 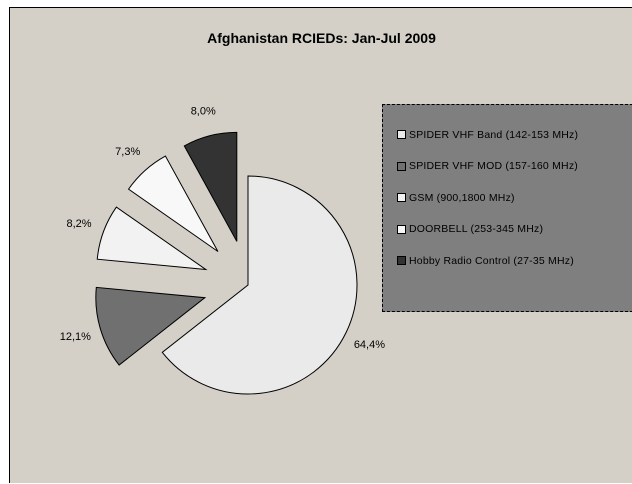 I want to click on legend-item: SPIDER VHF MOD (157-160 MHz), so click(x=507, y=167).